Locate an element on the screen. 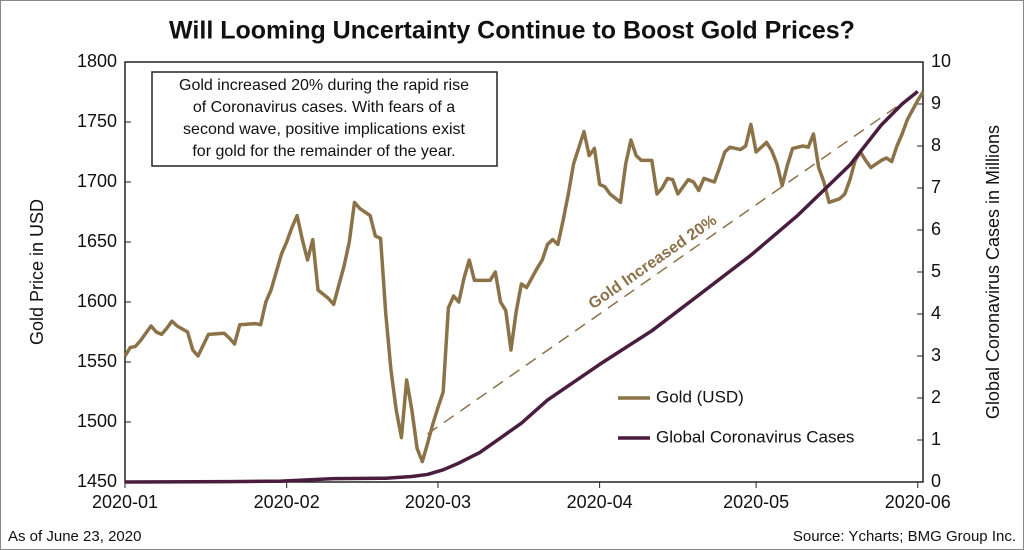  y-tick-label: 1550 is located at coordinates (97, 361).